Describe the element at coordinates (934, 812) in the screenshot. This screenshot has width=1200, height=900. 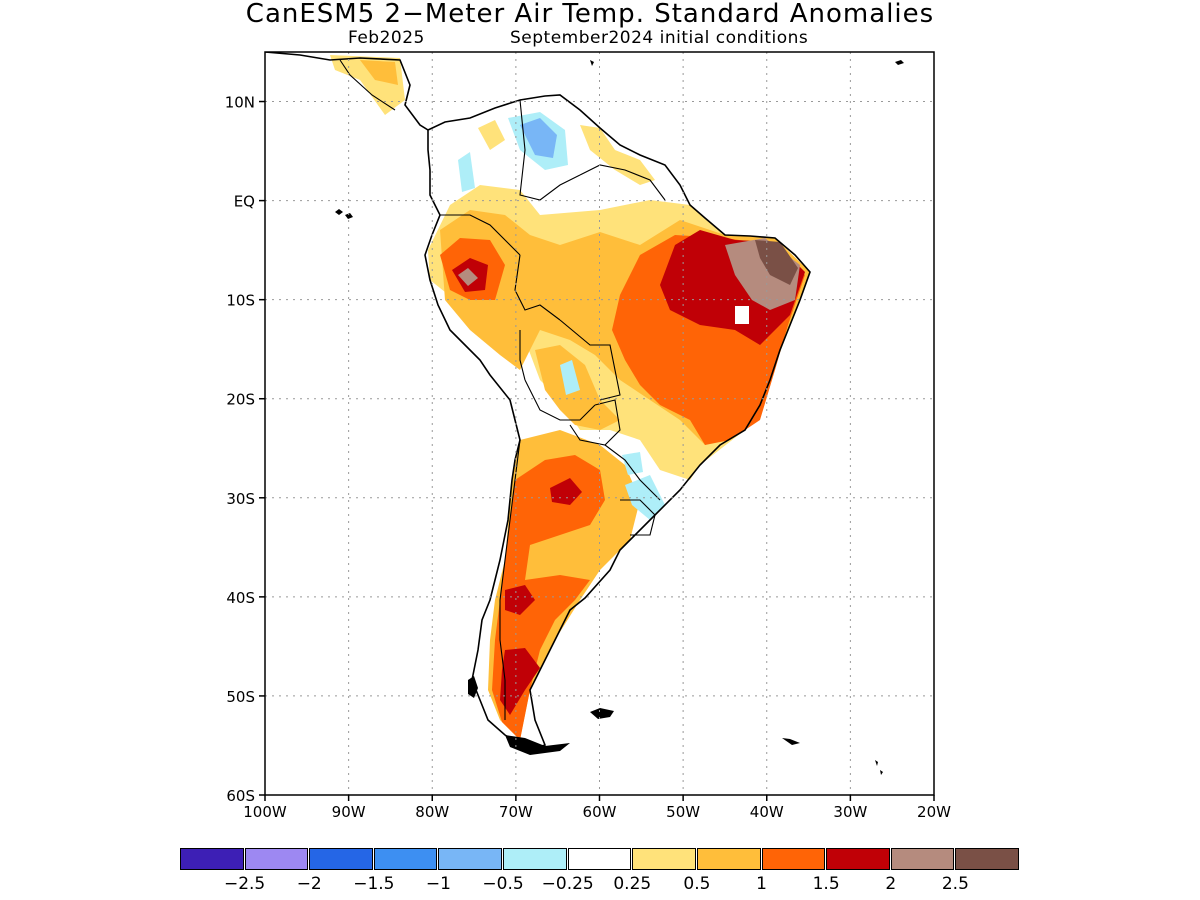
I see `lon-tick-label: 20W` at that location.